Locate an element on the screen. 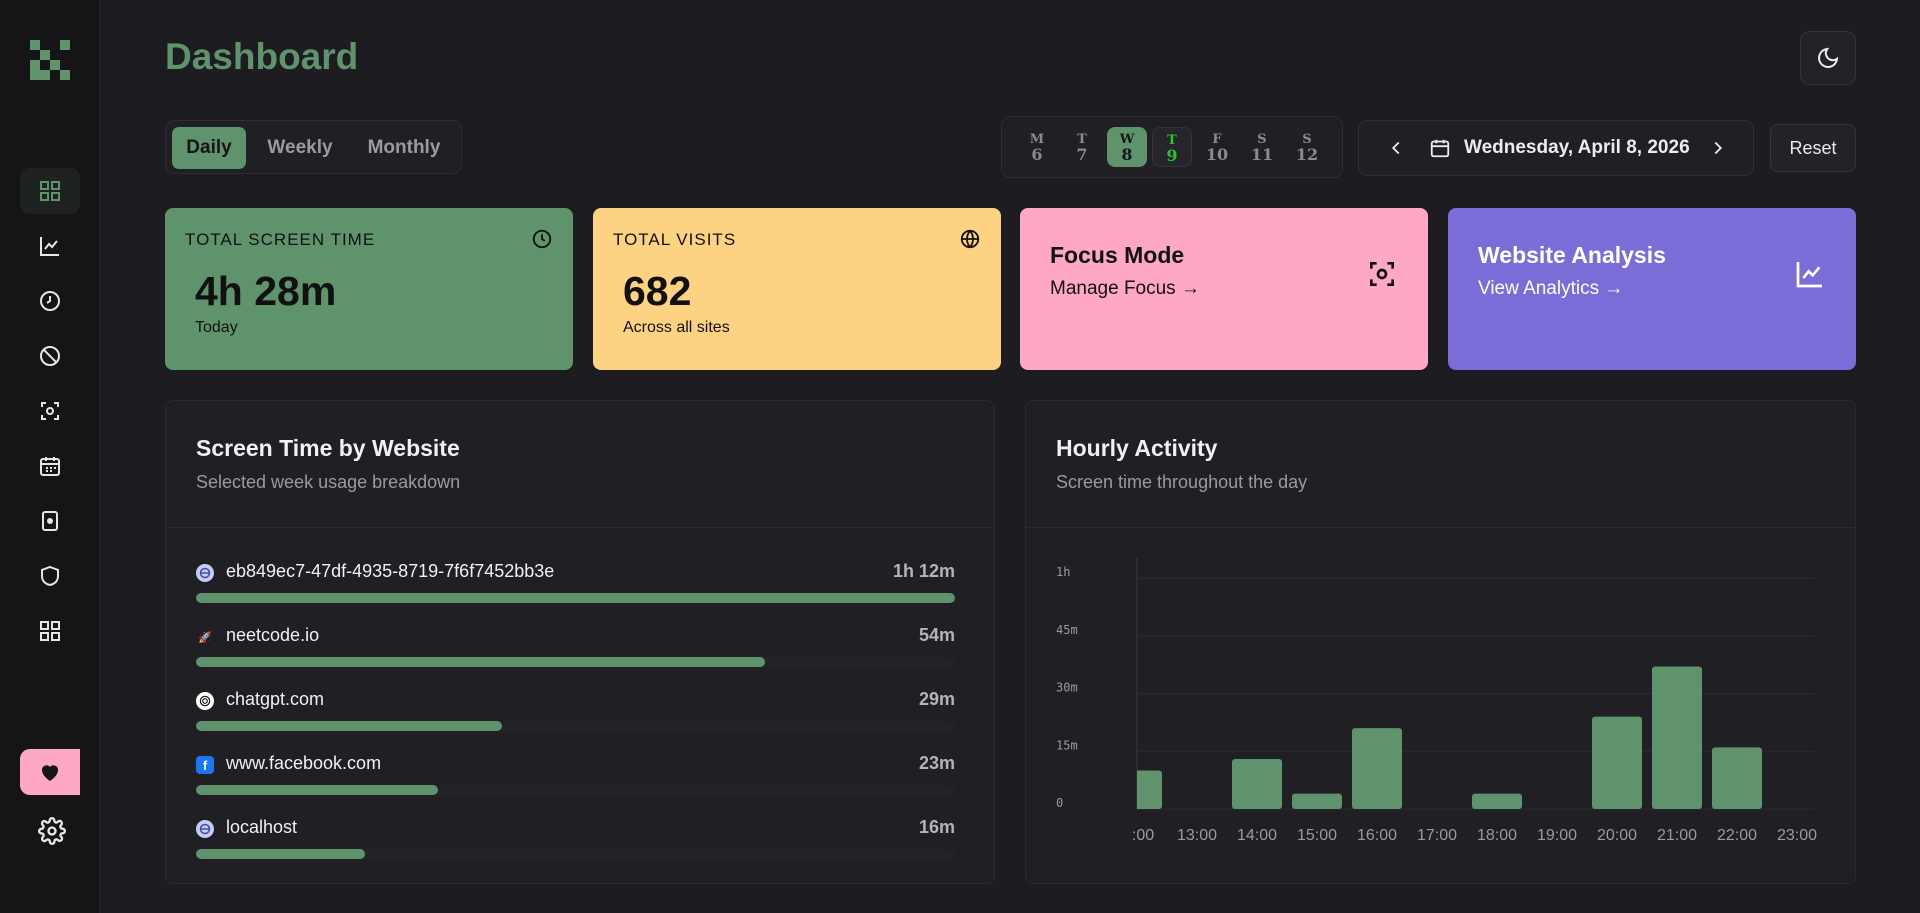  day-letter: S is located at coordinates (1262, 139).